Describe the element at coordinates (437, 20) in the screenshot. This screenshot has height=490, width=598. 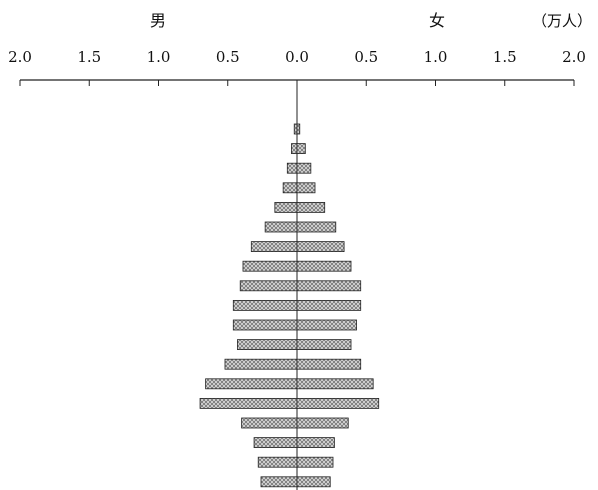
I see `female-side-label: 女` at that location.